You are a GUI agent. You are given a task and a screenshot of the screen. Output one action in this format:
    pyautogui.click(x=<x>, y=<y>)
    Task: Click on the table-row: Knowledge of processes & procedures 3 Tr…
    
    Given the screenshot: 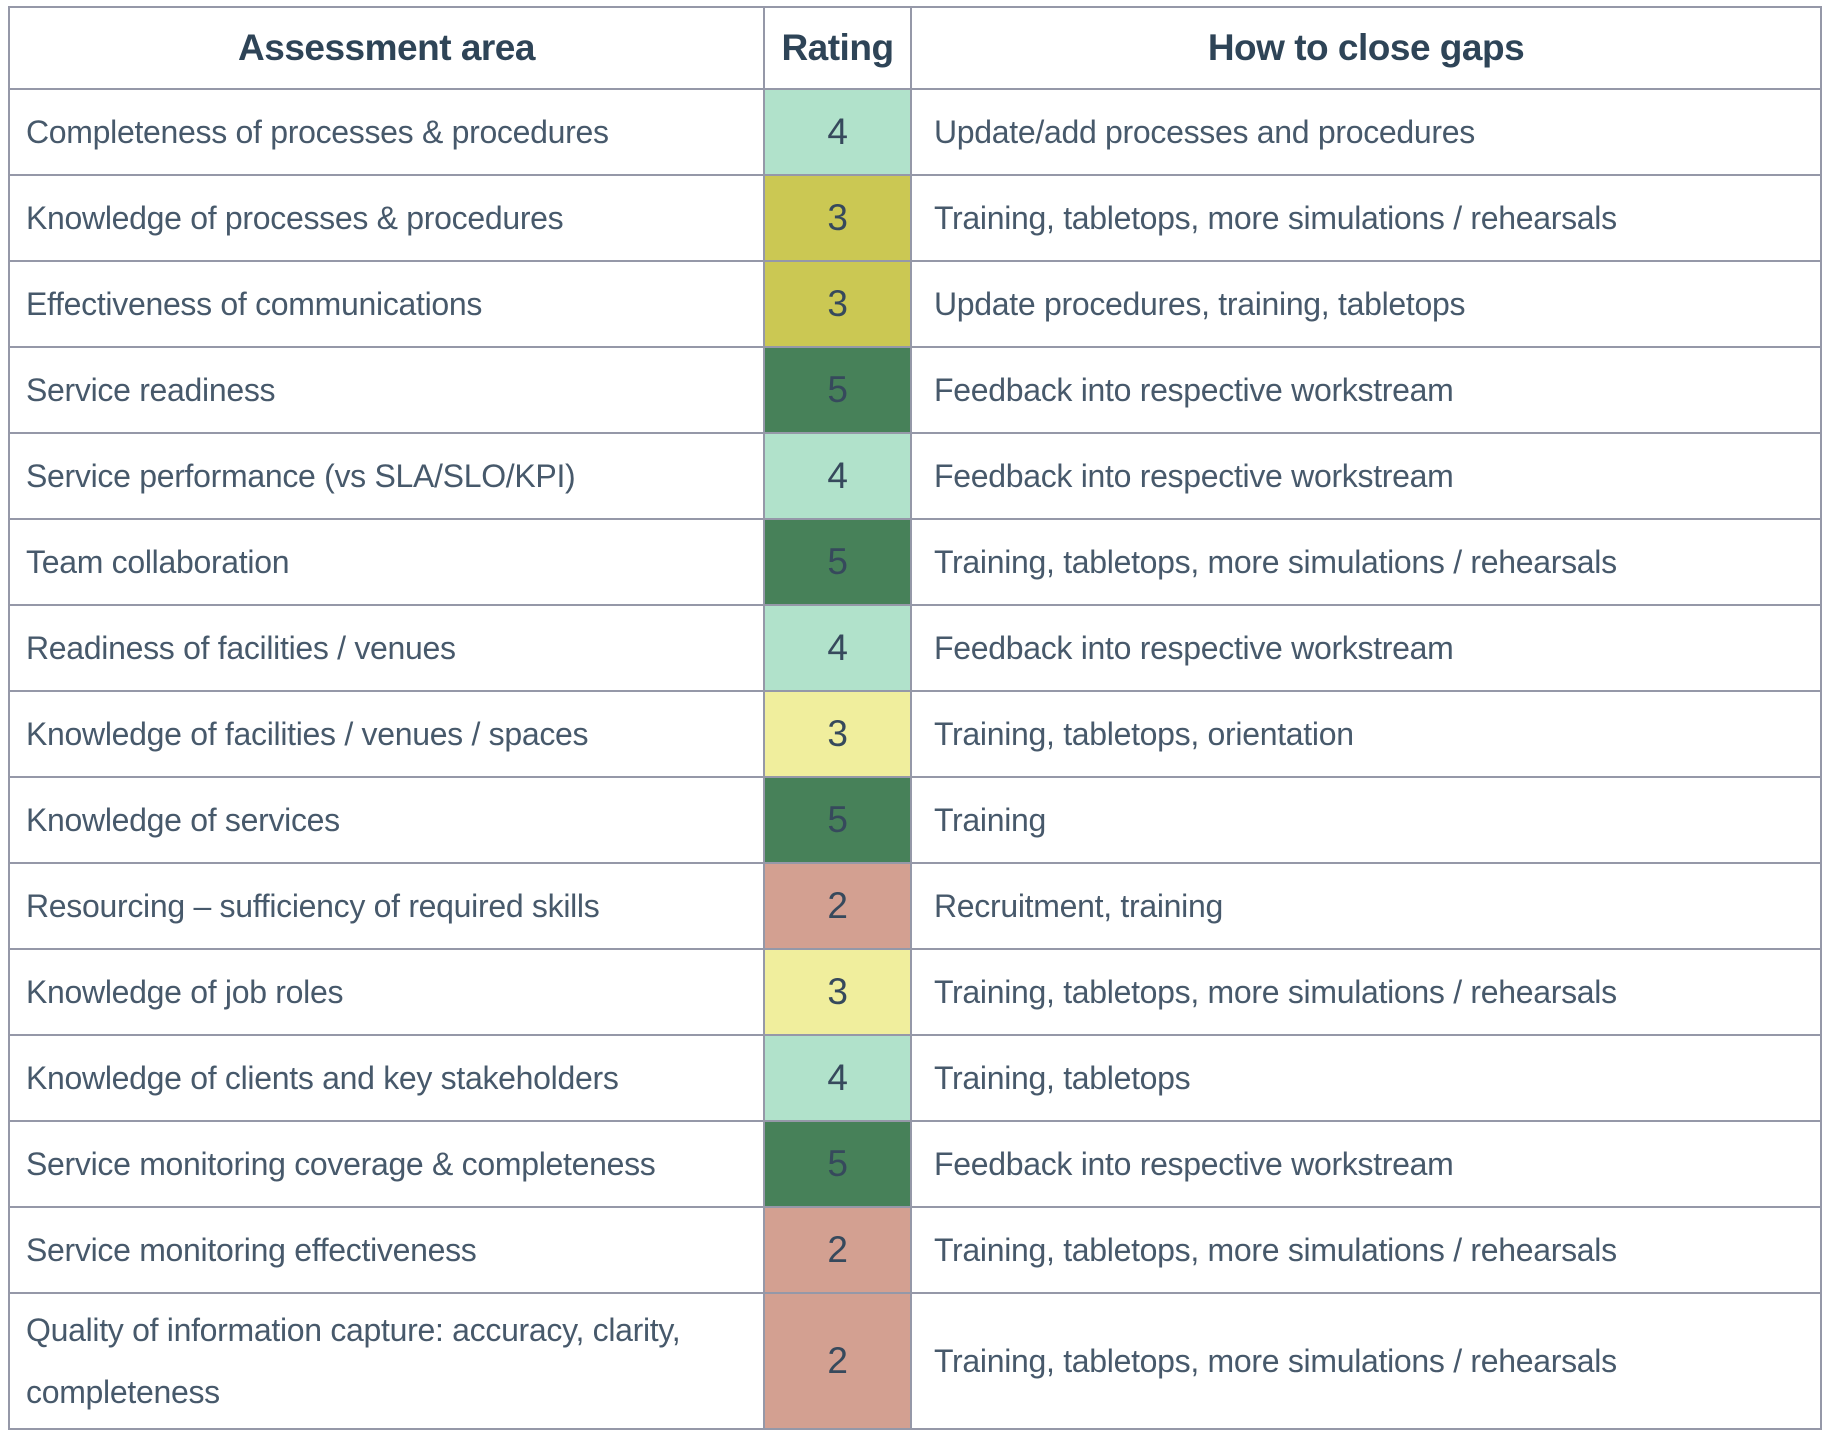 What is the action you would take?
    pyautogui.click(x=915, y=218)
    